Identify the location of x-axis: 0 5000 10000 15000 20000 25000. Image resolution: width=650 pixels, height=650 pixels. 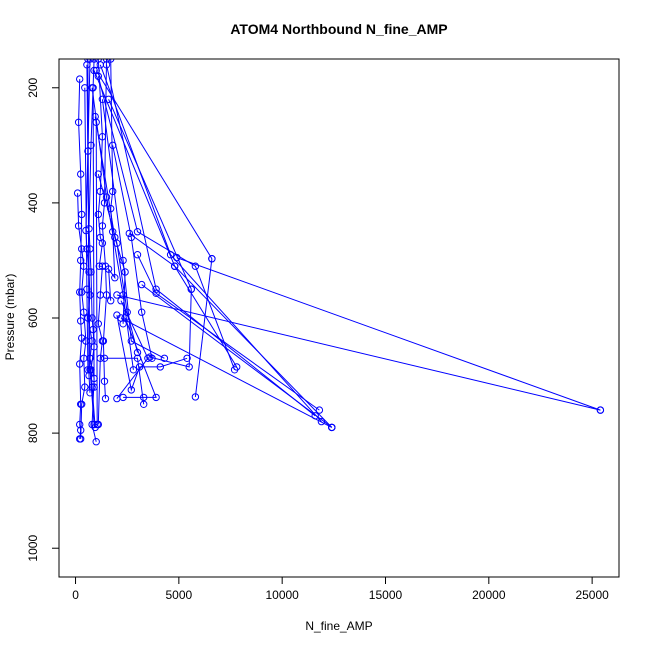
(340, 589).